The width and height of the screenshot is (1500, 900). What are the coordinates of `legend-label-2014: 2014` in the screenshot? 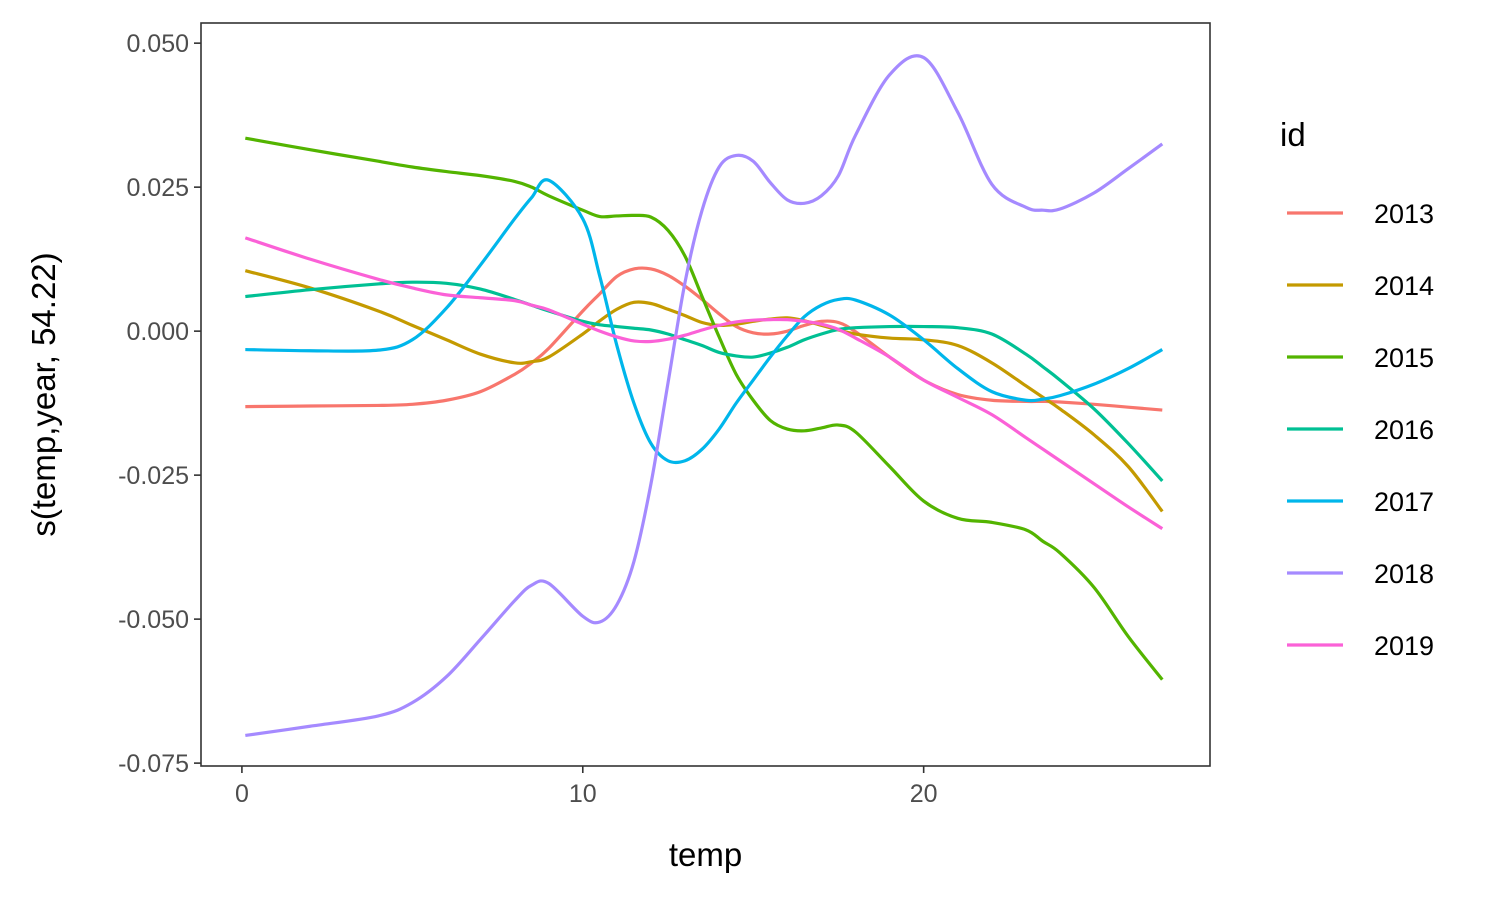 It's located at (1404, 286).